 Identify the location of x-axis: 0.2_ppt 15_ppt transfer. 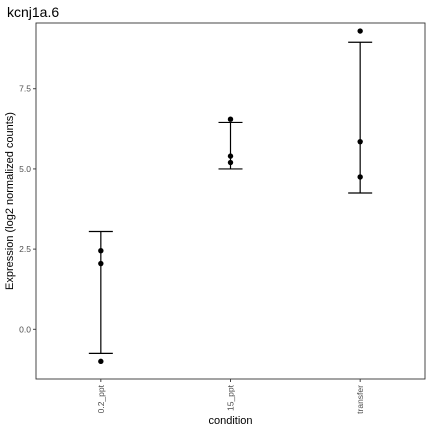
(230, 396).